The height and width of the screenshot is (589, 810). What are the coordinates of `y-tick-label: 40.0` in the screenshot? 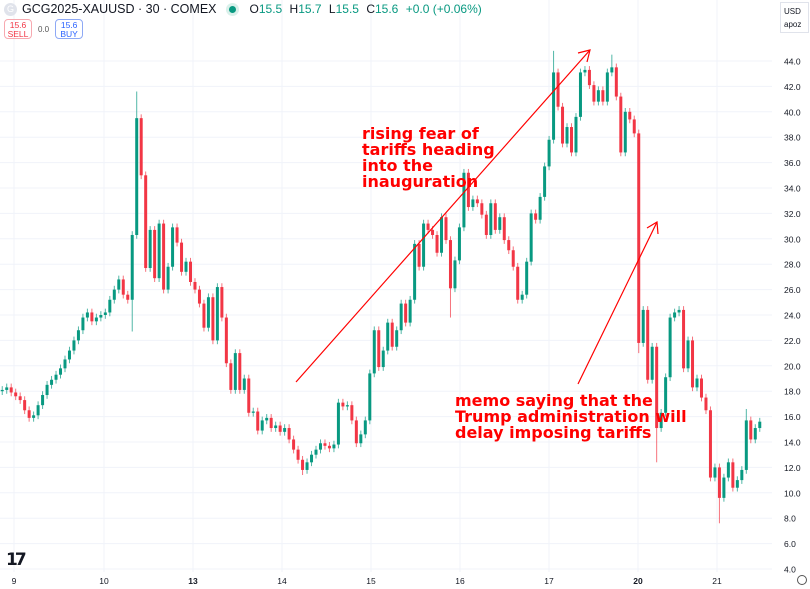 It's located at (792, 112).